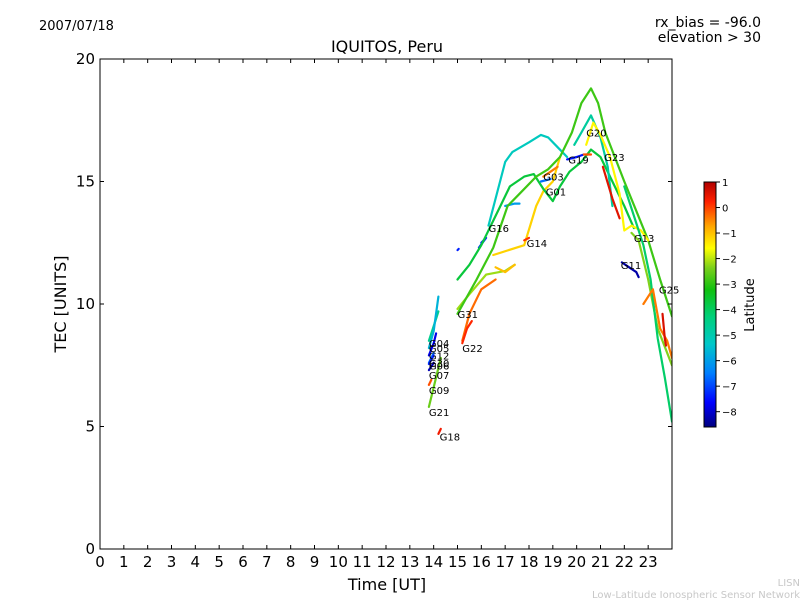  I want to click on series-g14, so click(527, 206).